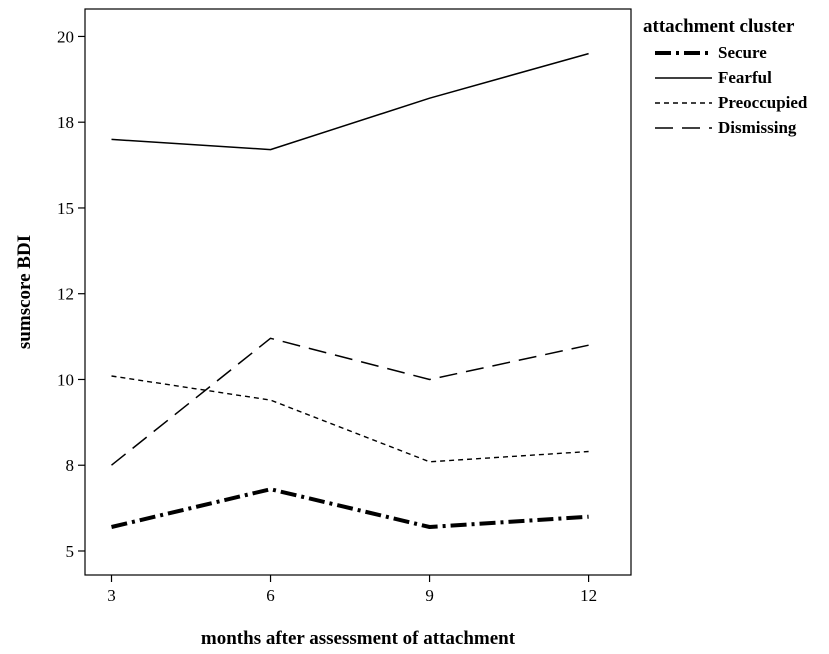 The image size is (829, 654). I want to click on x-tick-label: 9, so click(429, 595).